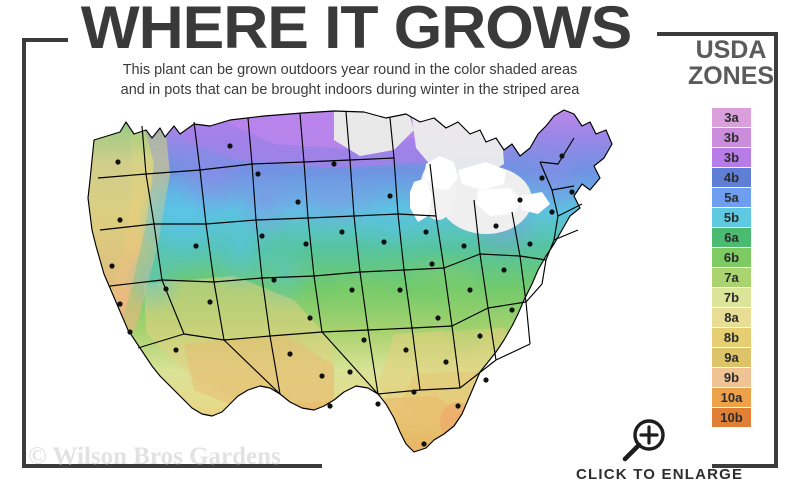 The height and width of the screenshot is (500, 800). Describe the element at coordinates (776, 250) in the screenshot. I see `frame-border-right` at that location.